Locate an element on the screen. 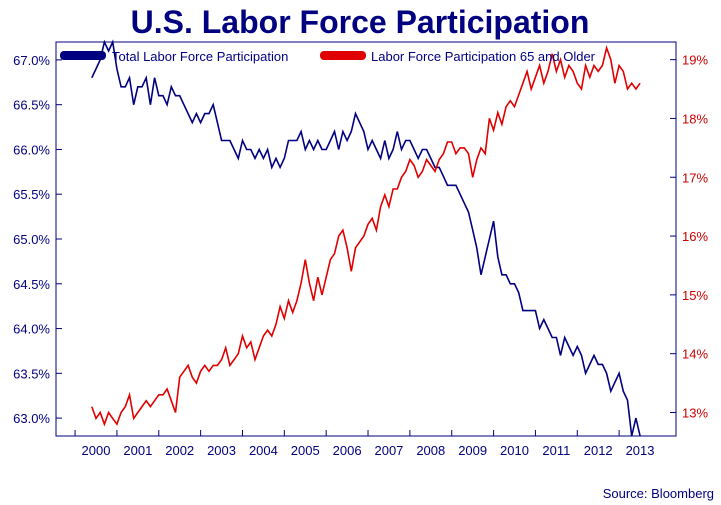  x-tick-label: 2008 is located at coordinates (430, 450).